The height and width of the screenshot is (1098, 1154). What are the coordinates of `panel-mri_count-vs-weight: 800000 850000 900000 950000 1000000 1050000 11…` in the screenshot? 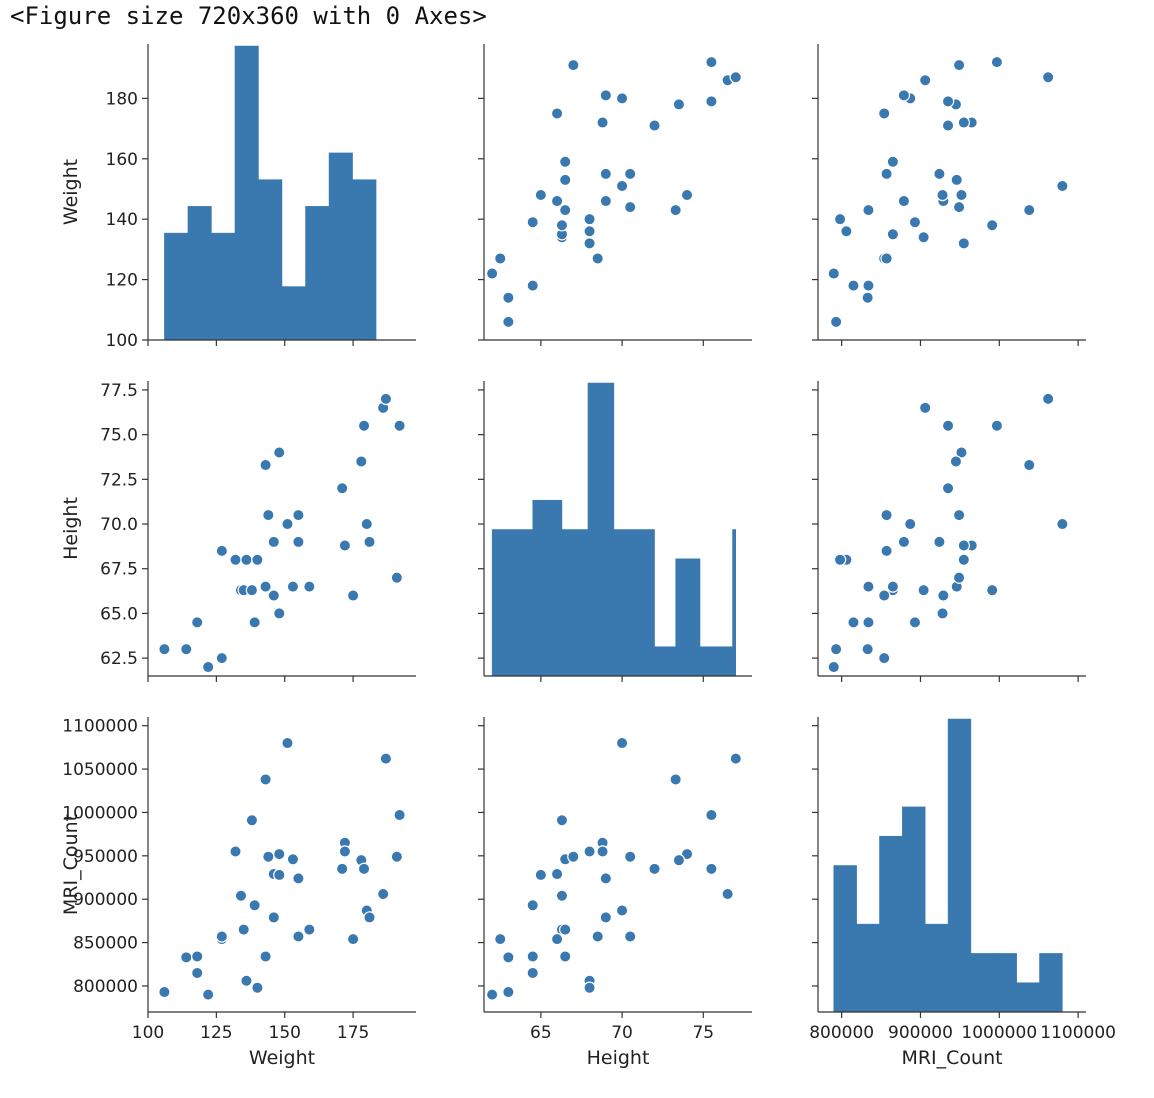 It's located at (238, 893).